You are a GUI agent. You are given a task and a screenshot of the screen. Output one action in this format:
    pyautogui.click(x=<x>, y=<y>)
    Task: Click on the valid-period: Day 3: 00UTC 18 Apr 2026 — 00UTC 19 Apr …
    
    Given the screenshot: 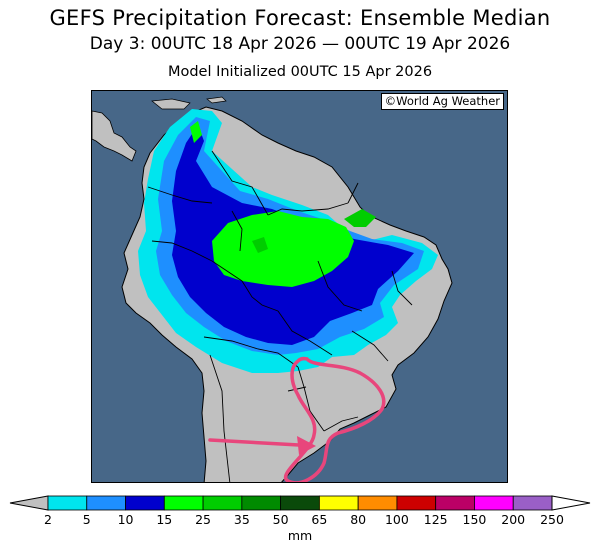 What is the action you would take?
    pyautogui.click(x=300, y=44)
    